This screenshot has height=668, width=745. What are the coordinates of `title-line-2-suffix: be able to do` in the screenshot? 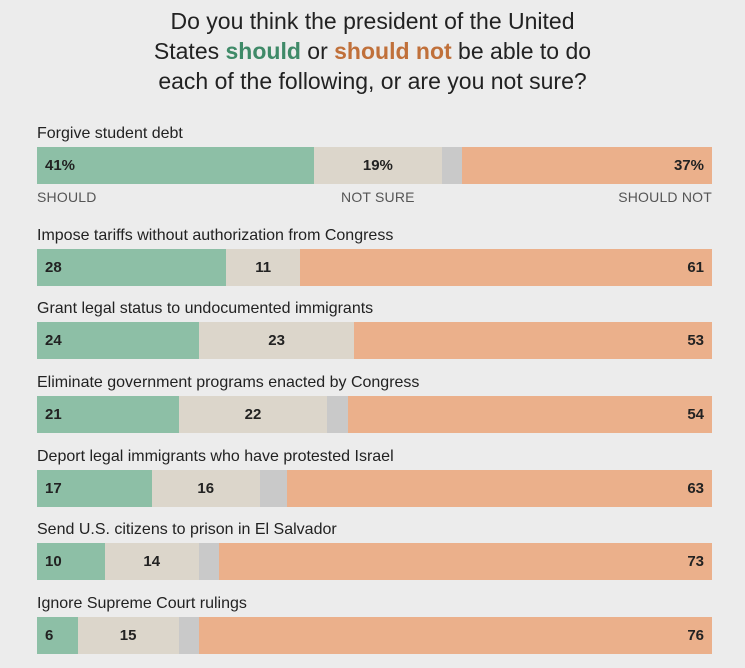 It's located at (521, 51).